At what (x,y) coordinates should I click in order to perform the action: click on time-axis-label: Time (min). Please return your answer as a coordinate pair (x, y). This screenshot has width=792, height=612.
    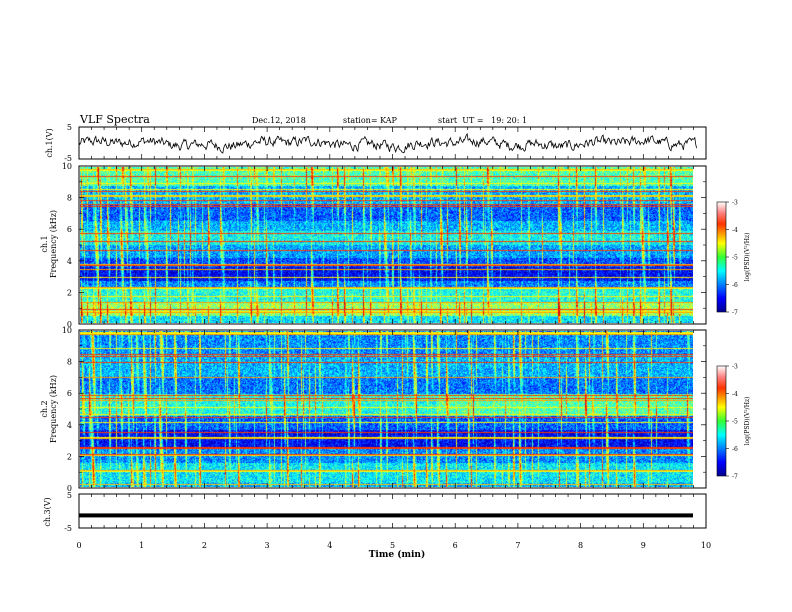
    Looking at the image, I should click on (397, 554).